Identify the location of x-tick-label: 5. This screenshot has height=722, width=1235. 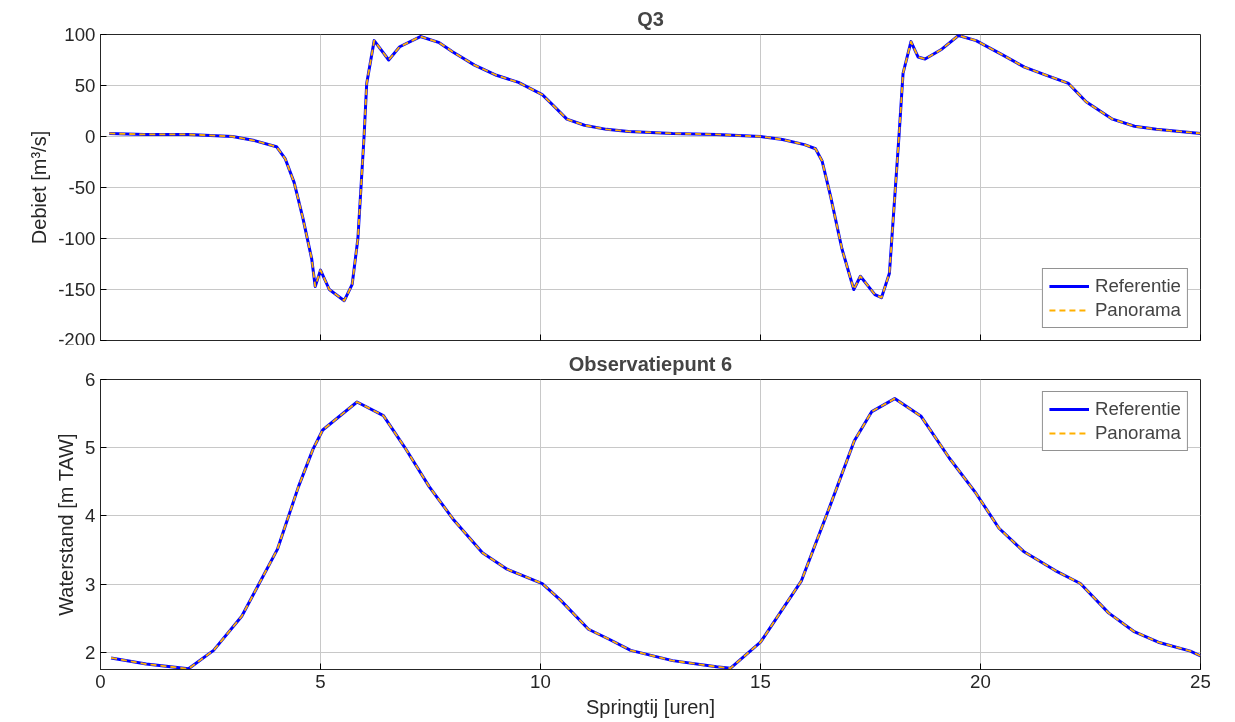
(320, 681).